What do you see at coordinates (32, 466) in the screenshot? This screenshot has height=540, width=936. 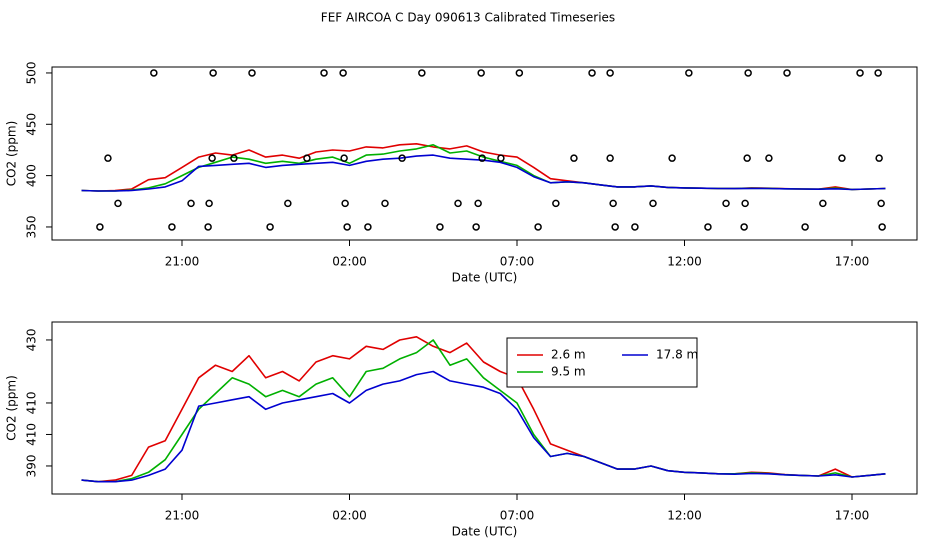 I see `y-tick-label: 390` at bounding box center [32, 466].